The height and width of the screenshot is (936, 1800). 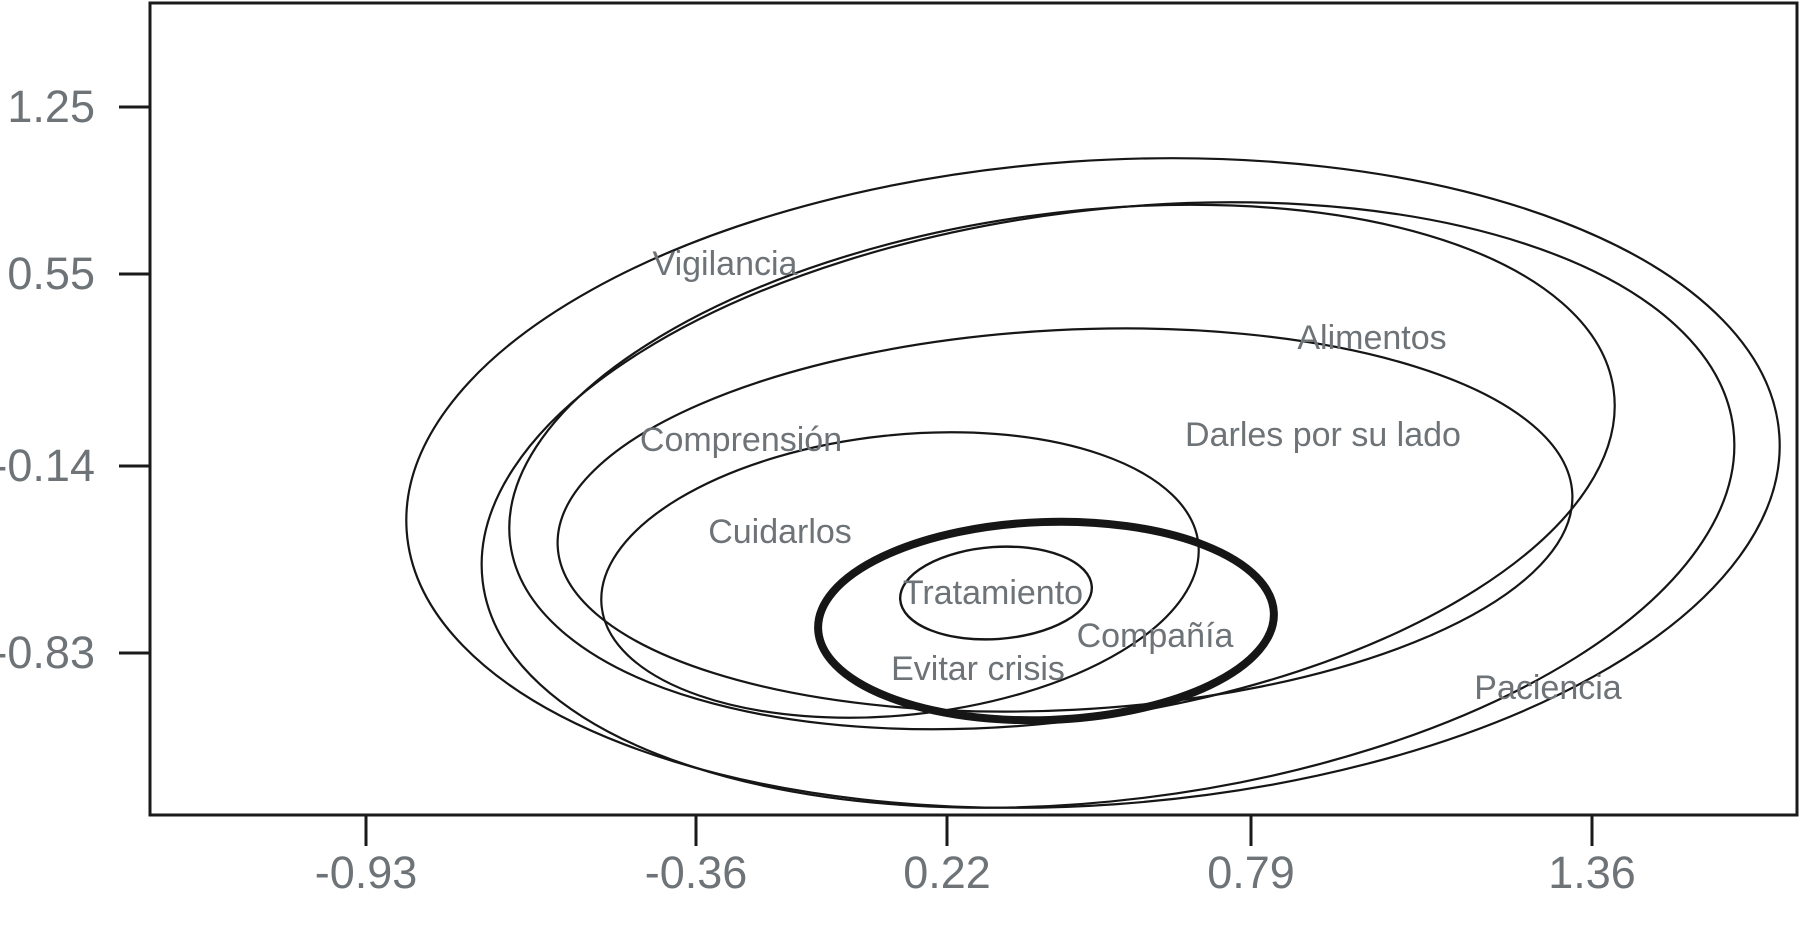 What do you see at coordinates (1548, 688) in the screenshot?
I see `region-label-8: Paciencia` at bounding box center [1548, 688].